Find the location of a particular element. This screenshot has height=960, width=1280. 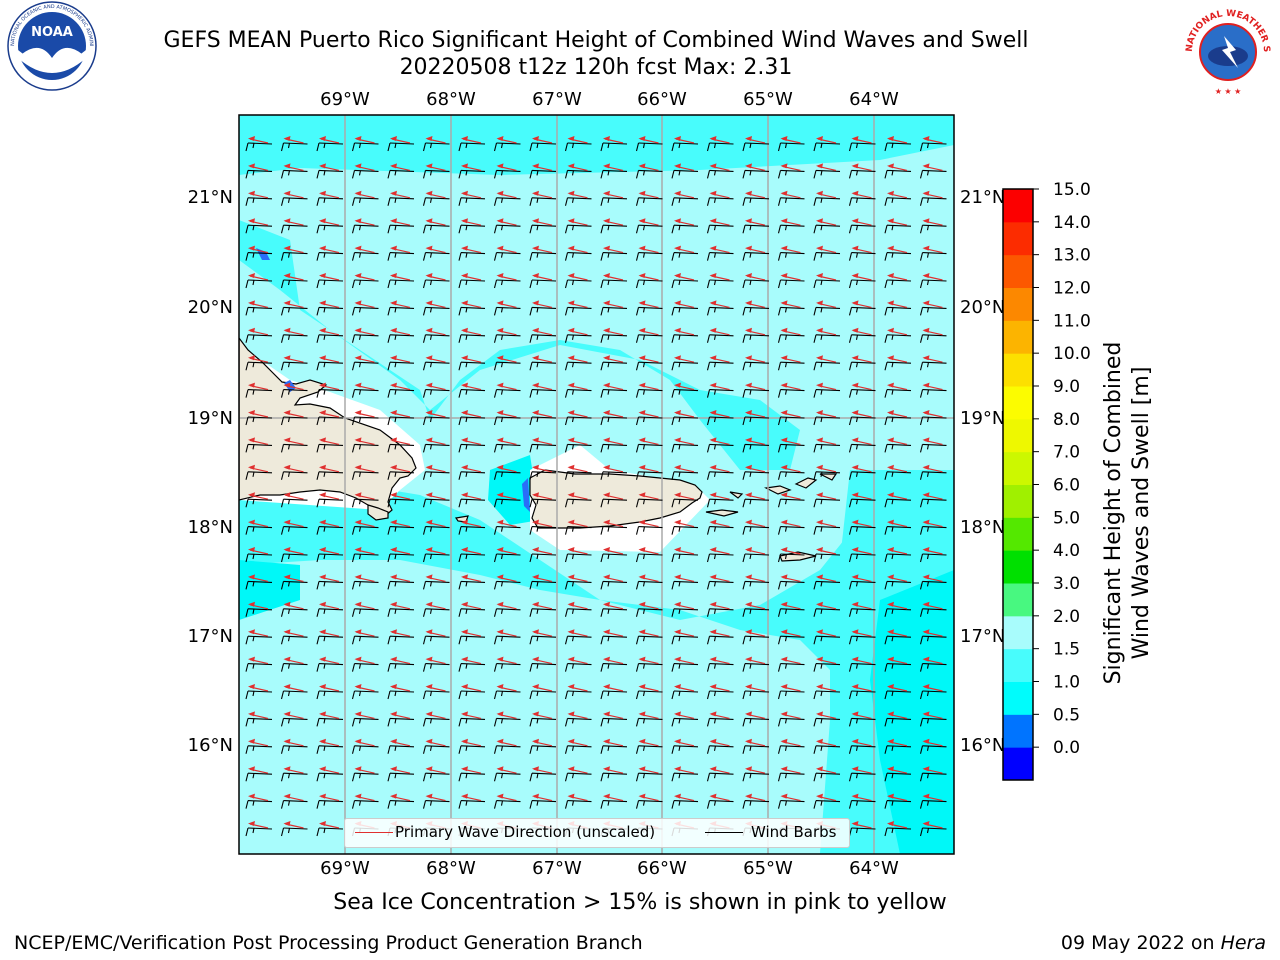

blue-spot-island is located at coordinates (526, 495).